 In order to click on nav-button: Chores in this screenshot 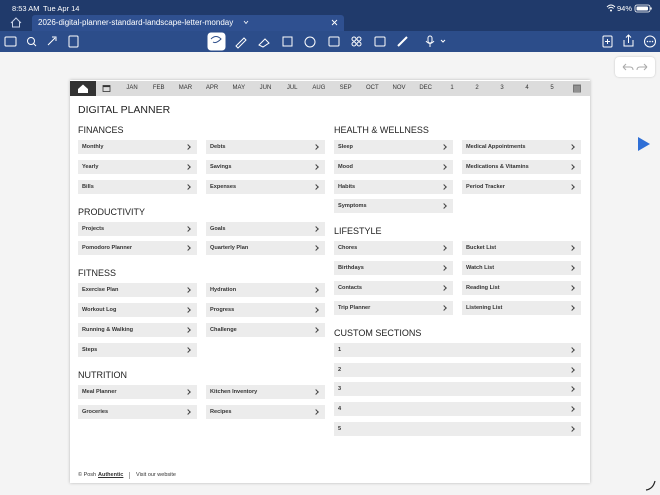, I will do `click(393, 248)`.